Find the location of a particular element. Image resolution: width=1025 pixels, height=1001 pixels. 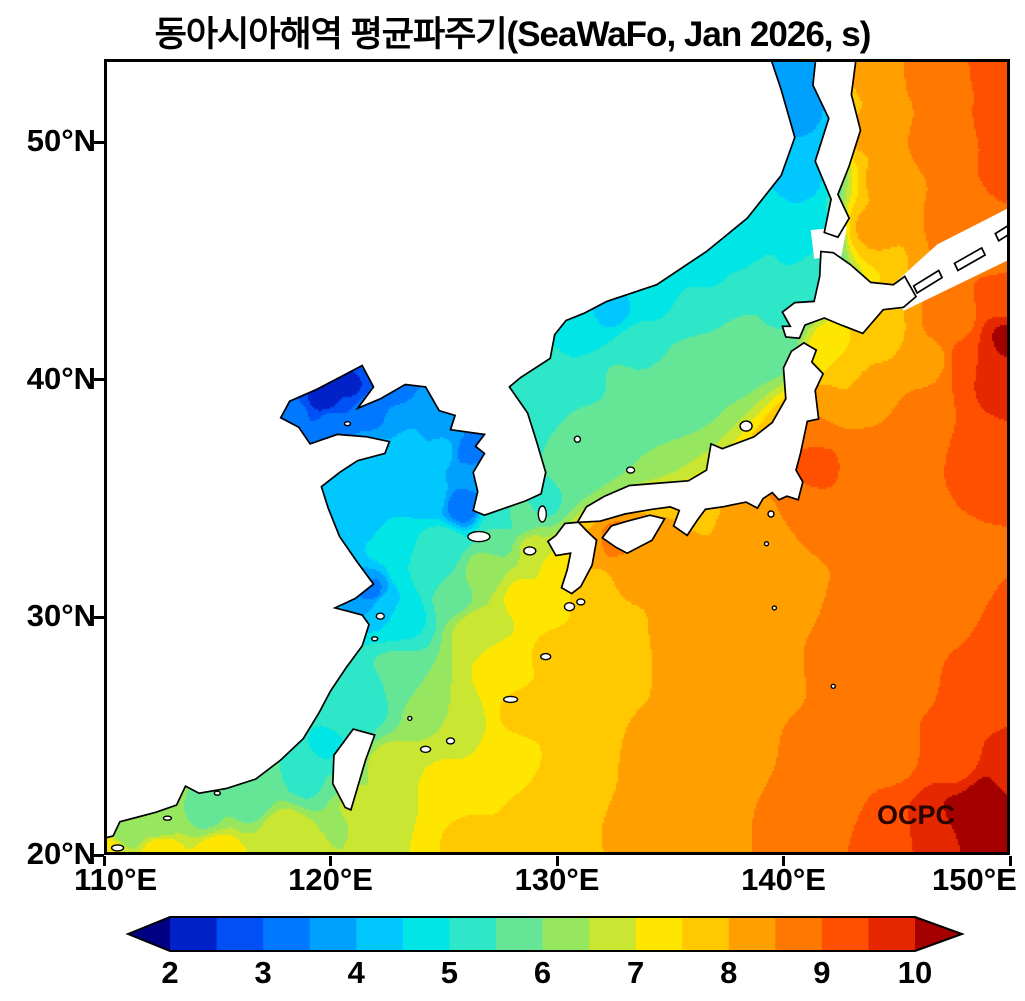

colorbar-tick-label: 3 is located at coordinates (263, 972).